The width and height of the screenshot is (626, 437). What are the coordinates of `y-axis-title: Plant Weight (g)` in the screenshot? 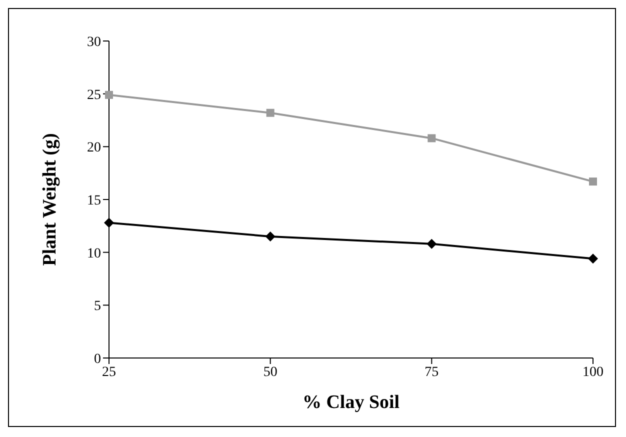 It's located at (50, 199).